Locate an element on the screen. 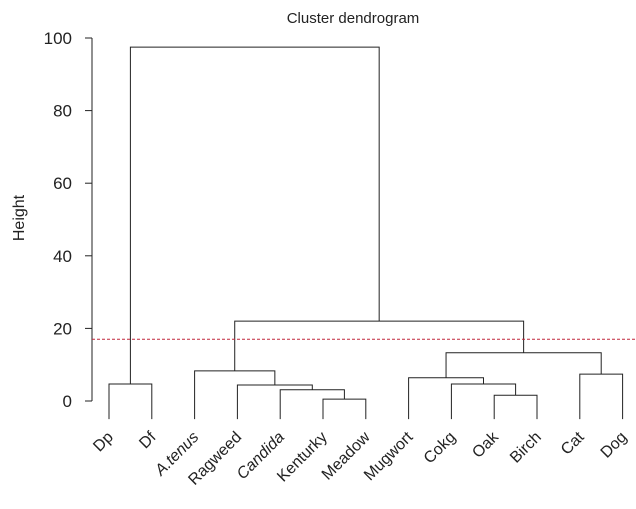  y-tick-label: 60 is located at coordinates (62, 183).